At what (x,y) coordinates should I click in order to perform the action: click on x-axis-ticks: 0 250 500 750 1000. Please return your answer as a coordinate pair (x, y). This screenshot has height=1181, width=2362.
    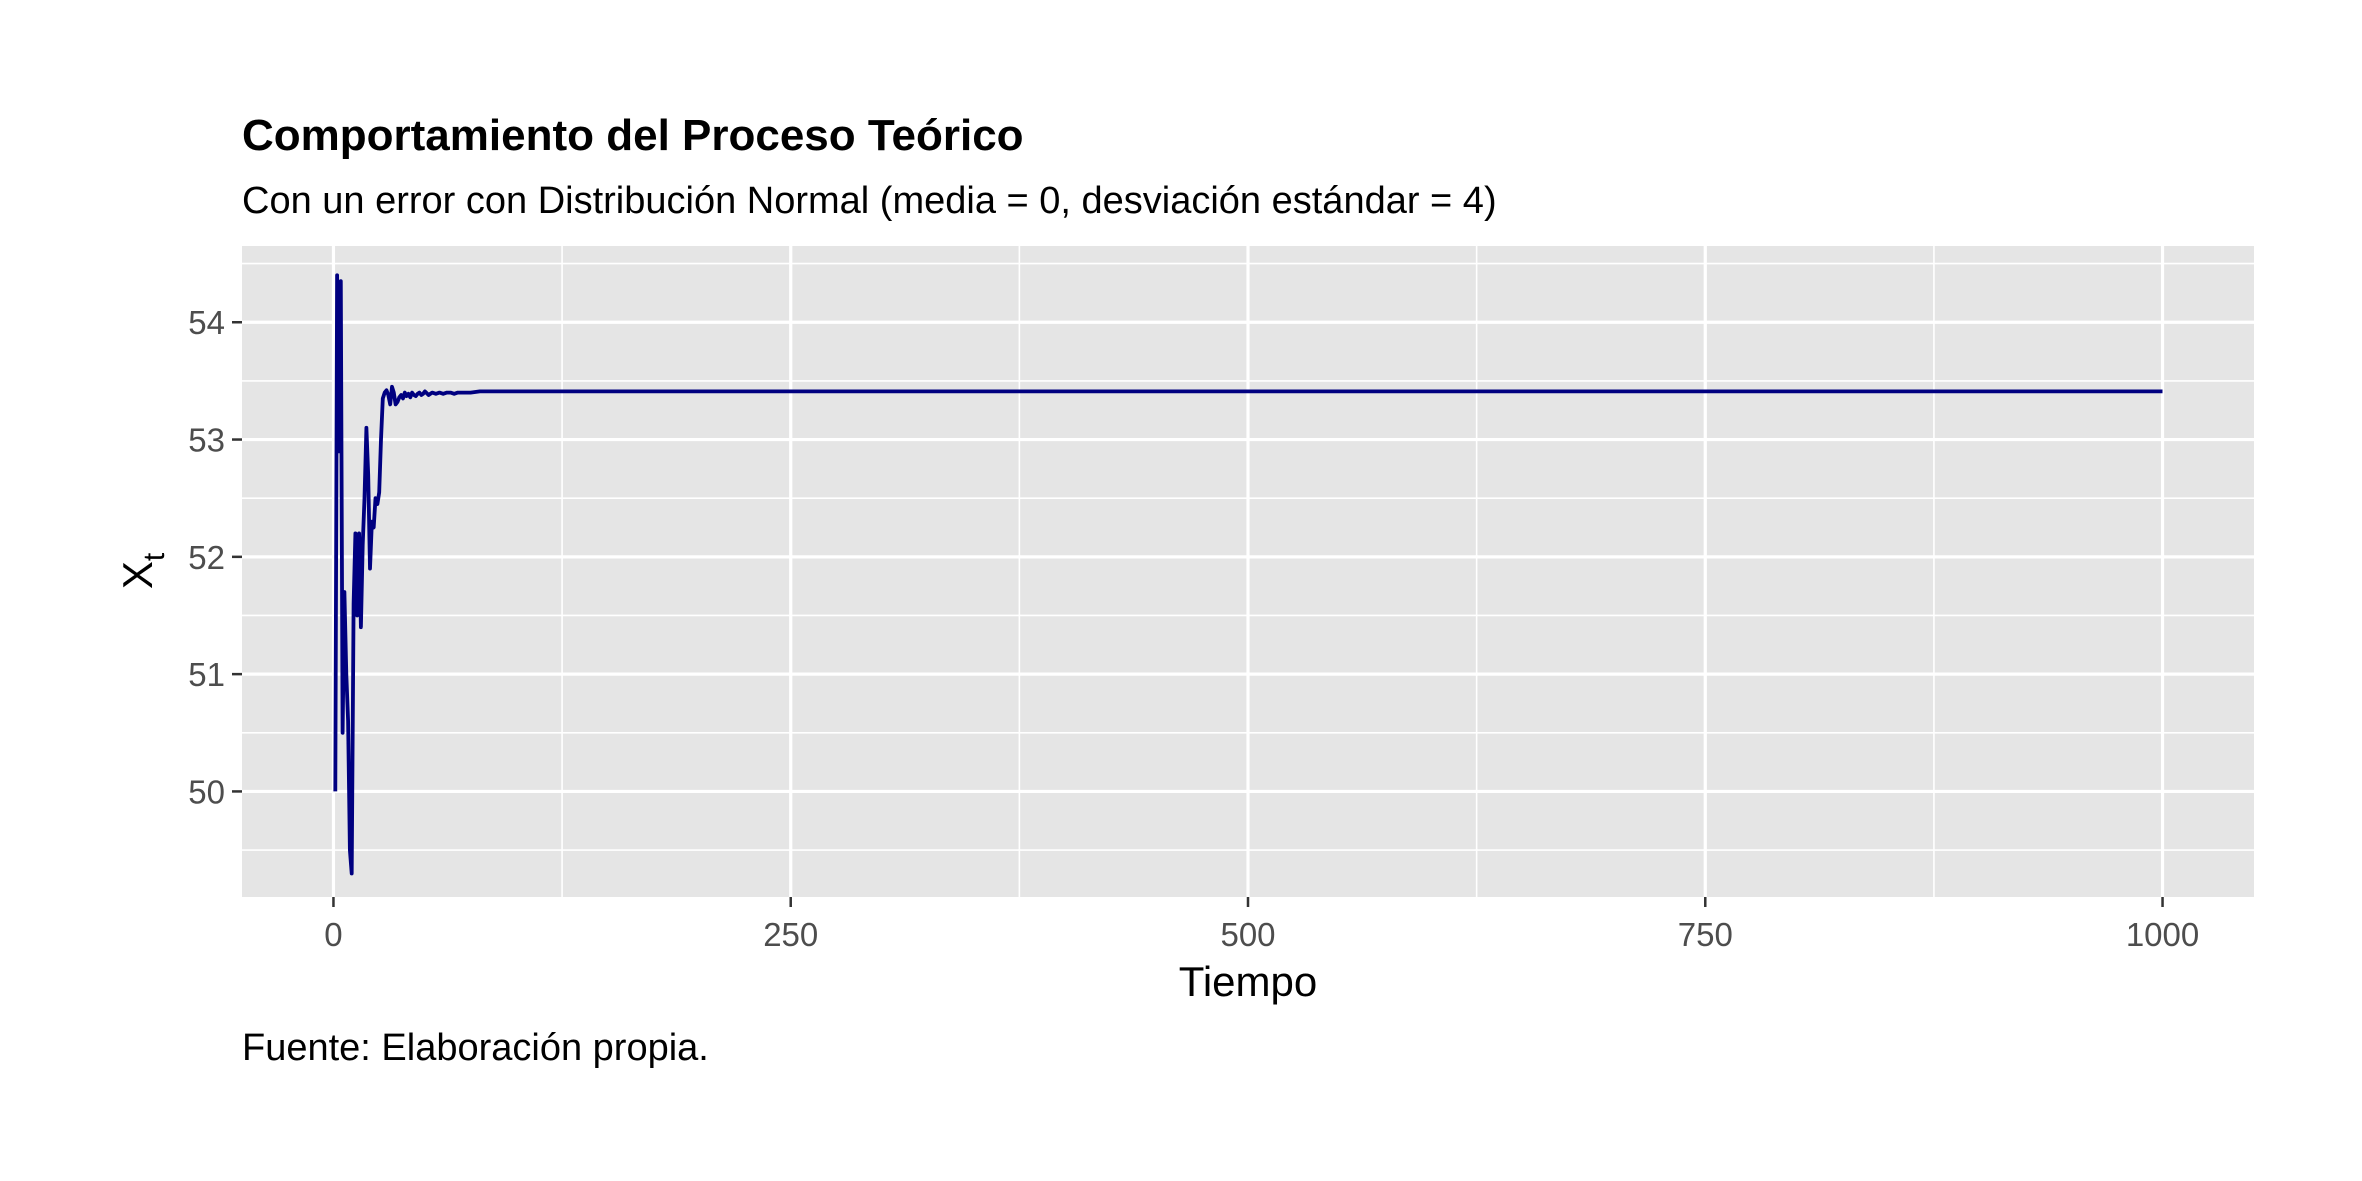
    Looking at the image, I should click on (1261, 925).